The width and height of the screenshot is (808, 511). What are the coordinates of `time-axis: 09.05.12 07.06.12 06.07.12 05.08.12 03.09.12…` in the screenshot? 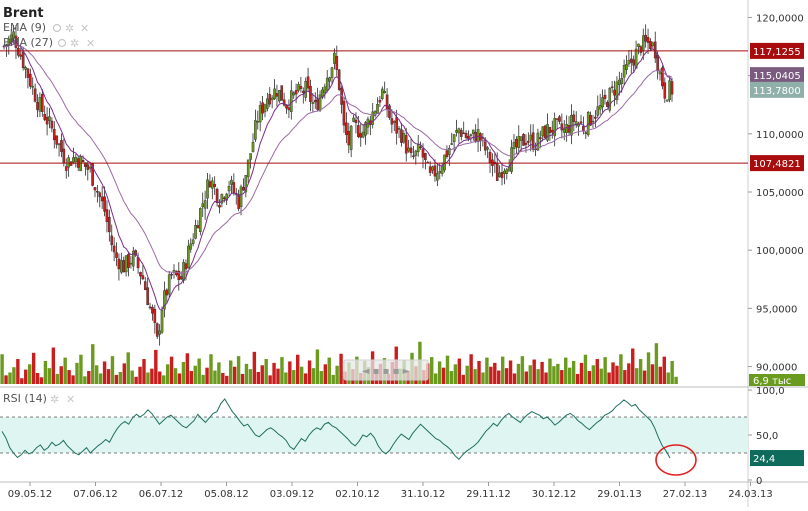 It's located at (390, 491).